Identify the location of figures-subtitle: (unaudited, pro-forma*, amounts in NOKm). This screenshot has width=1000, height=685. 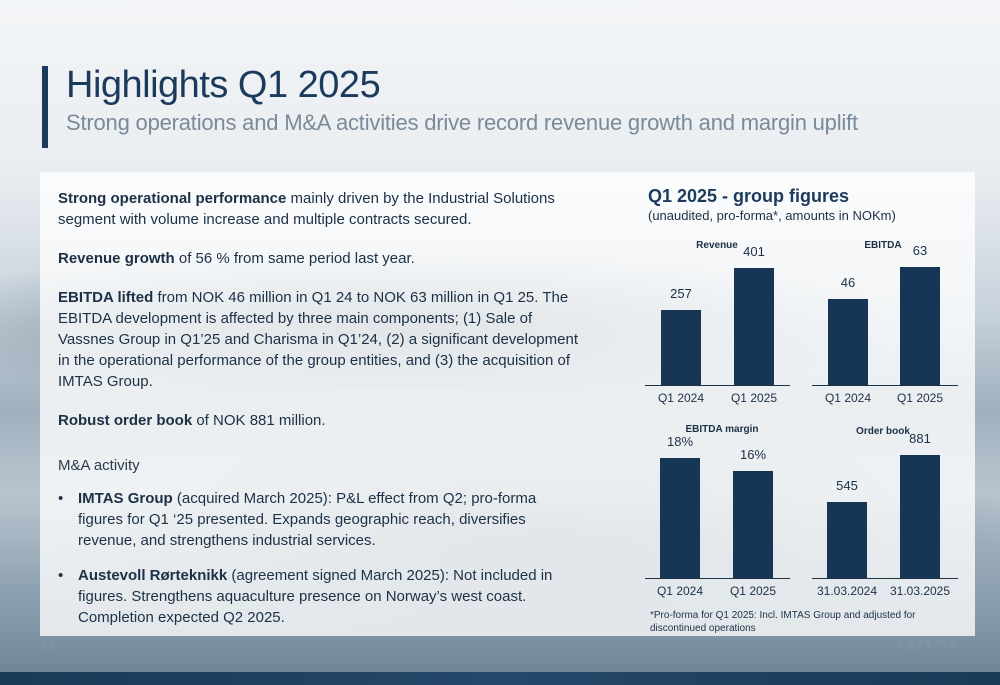
(772, 215).